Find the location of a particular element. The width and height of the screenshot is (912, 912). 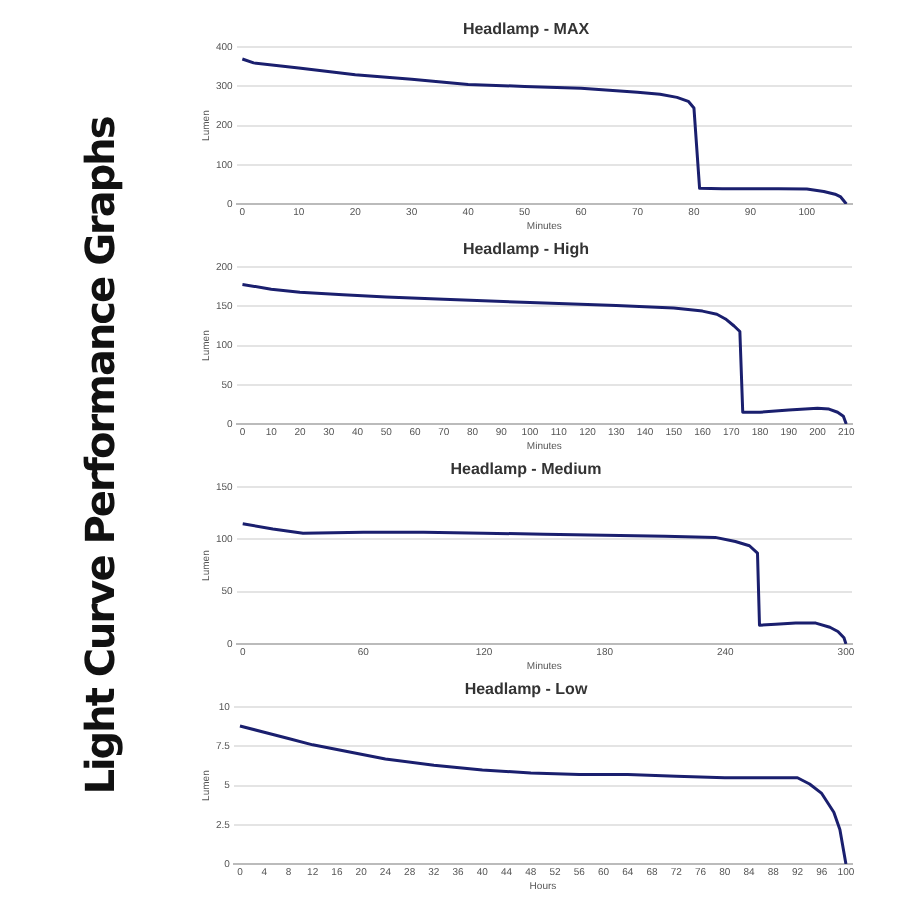

chart-title: Headlamp - MAX is located at coordinates (526, 29).